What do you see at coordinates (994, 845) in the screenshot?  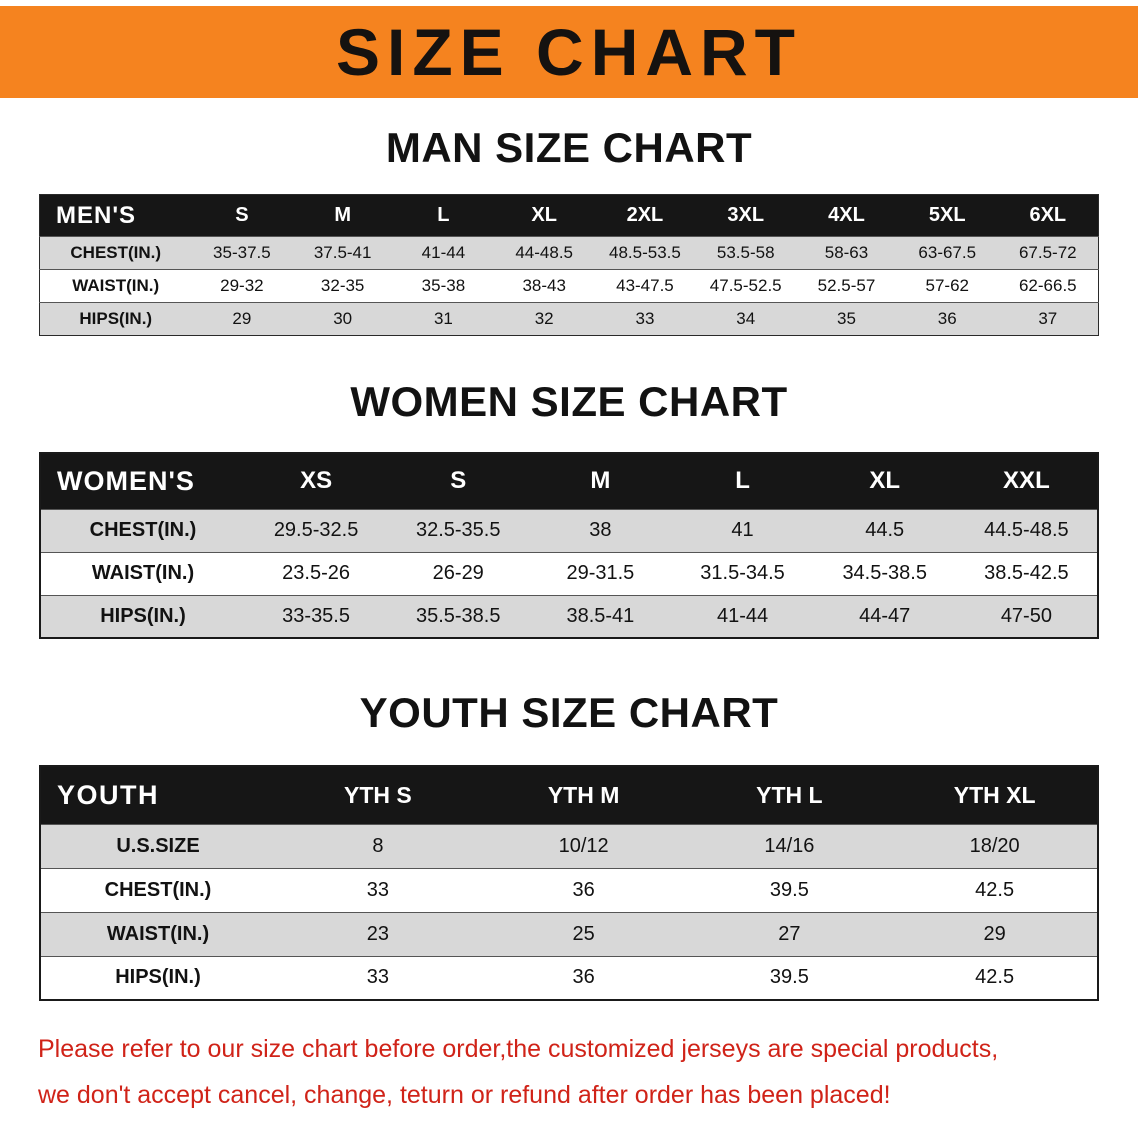 I see `value-cell: 18/20` at bounding box center [994, 845].